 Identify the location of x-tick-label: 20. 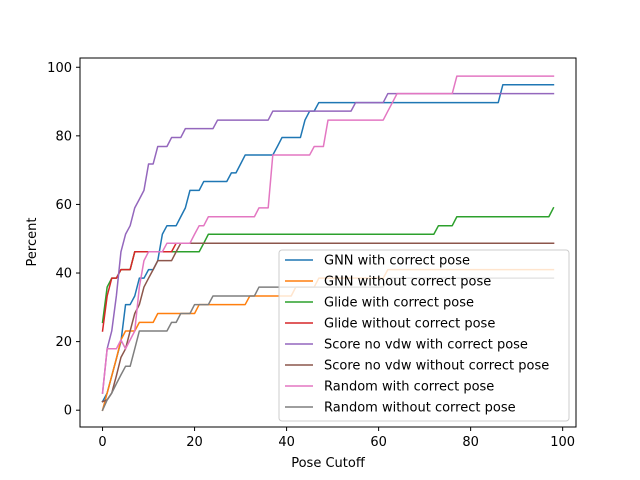
(194, 442).